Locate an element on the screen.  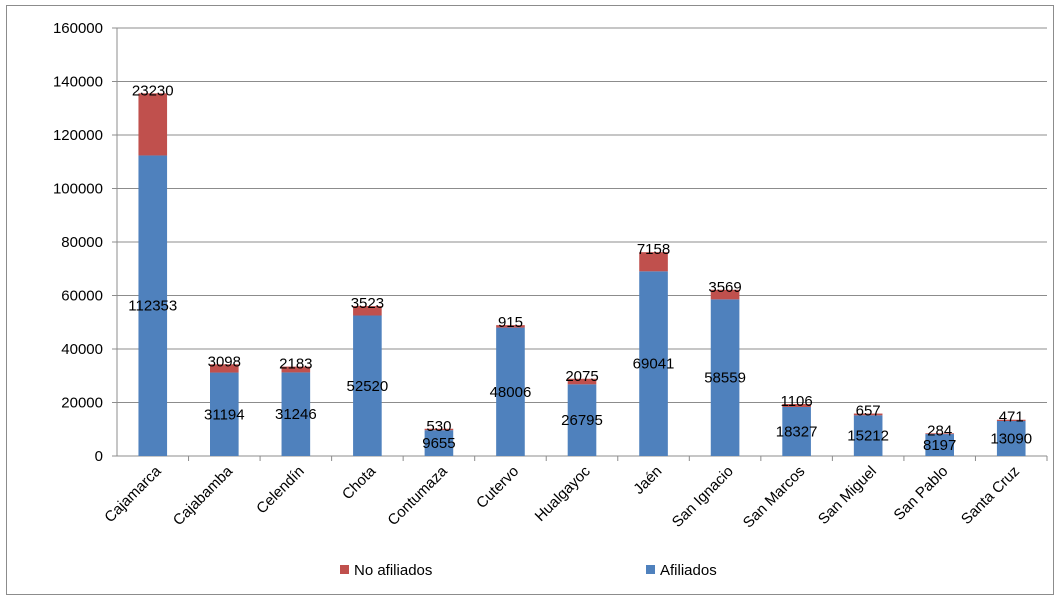
y-tick-label-5: 100000 is located at coordinates (78, 189).